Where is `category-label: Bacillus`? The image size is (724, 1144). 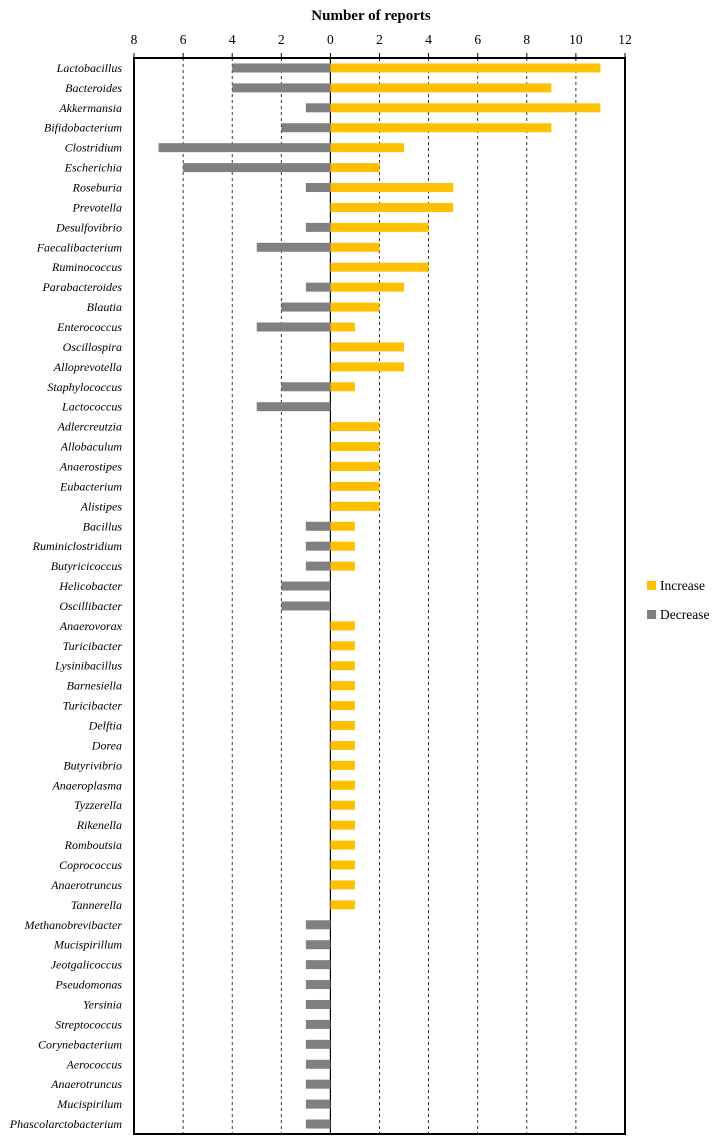
category-label: Bacillus is located at coordinates (103, 526).